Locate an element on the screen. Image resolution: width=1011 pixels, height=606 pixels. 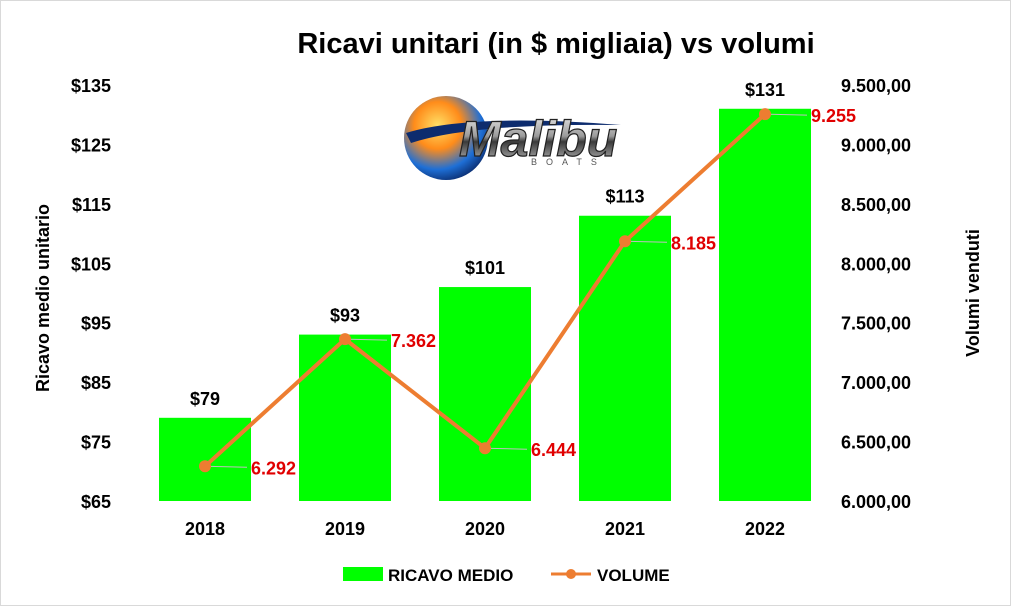
right-tick-label: 7.000,00 is located at coordinates (876, 383).